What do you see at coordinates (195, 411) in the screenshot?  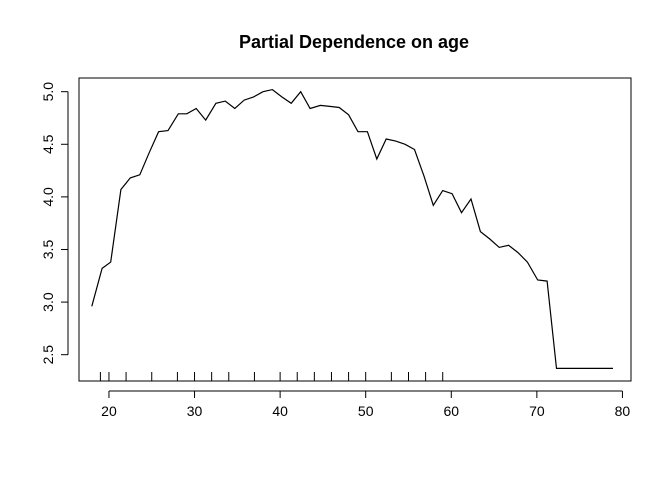 I see `x-tick-label: 30` at bounding box center [195, 411].